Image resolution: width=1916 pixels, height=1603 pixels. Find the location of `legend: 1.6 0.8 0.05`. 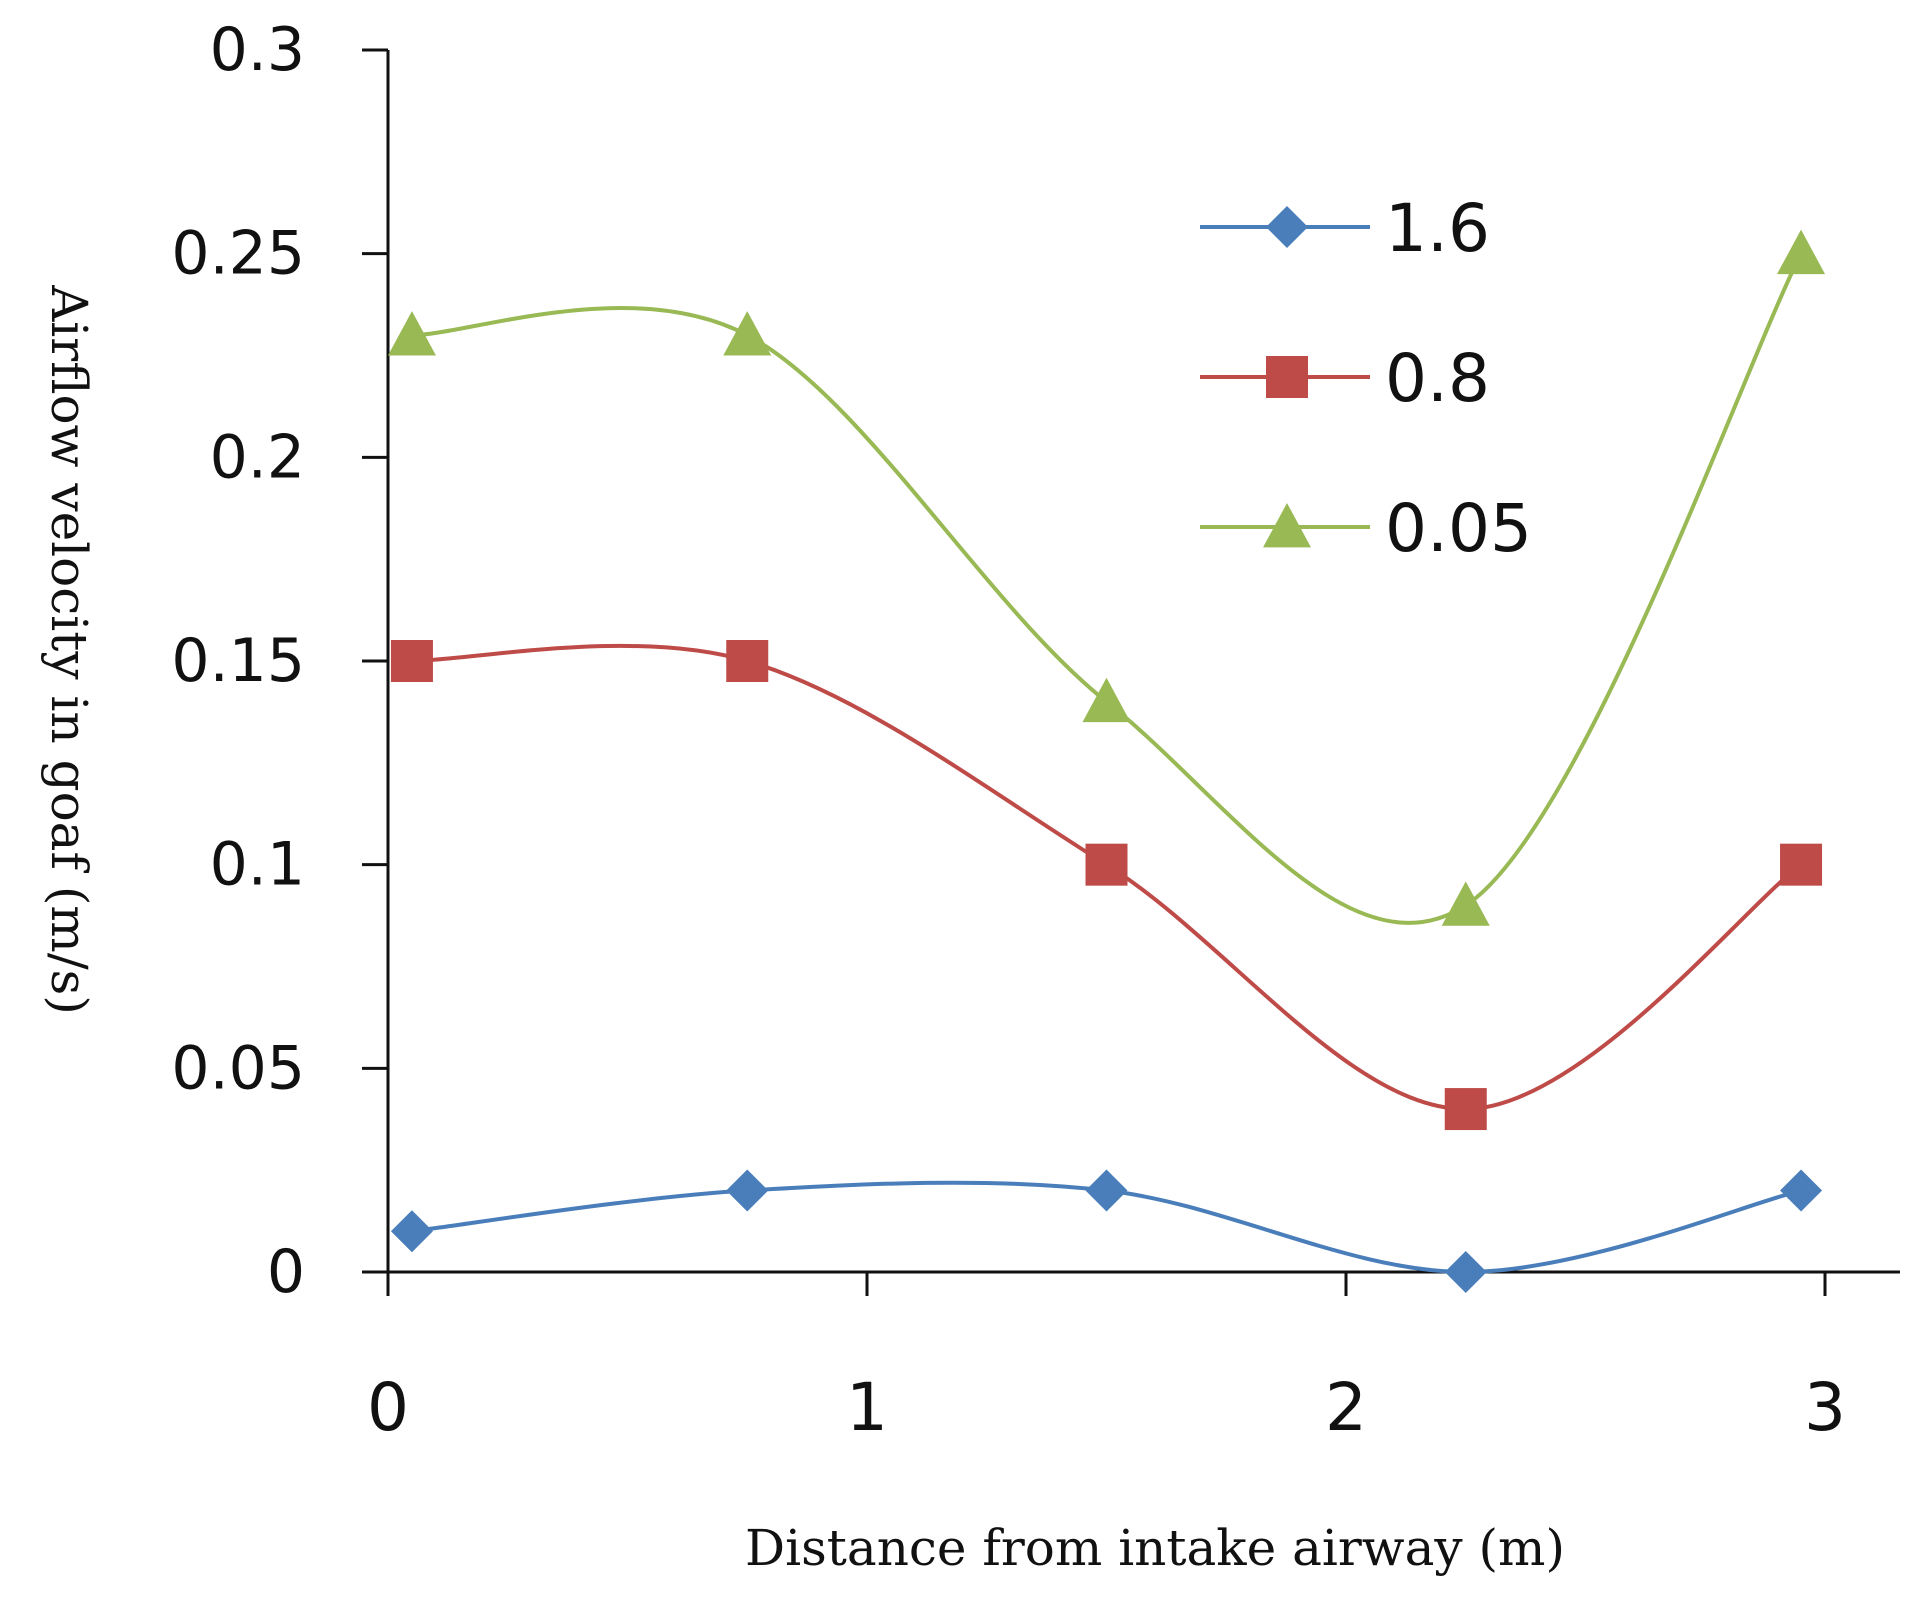

legend: 1.6 0.8 0.05 is located at coordinates (1366, 378).